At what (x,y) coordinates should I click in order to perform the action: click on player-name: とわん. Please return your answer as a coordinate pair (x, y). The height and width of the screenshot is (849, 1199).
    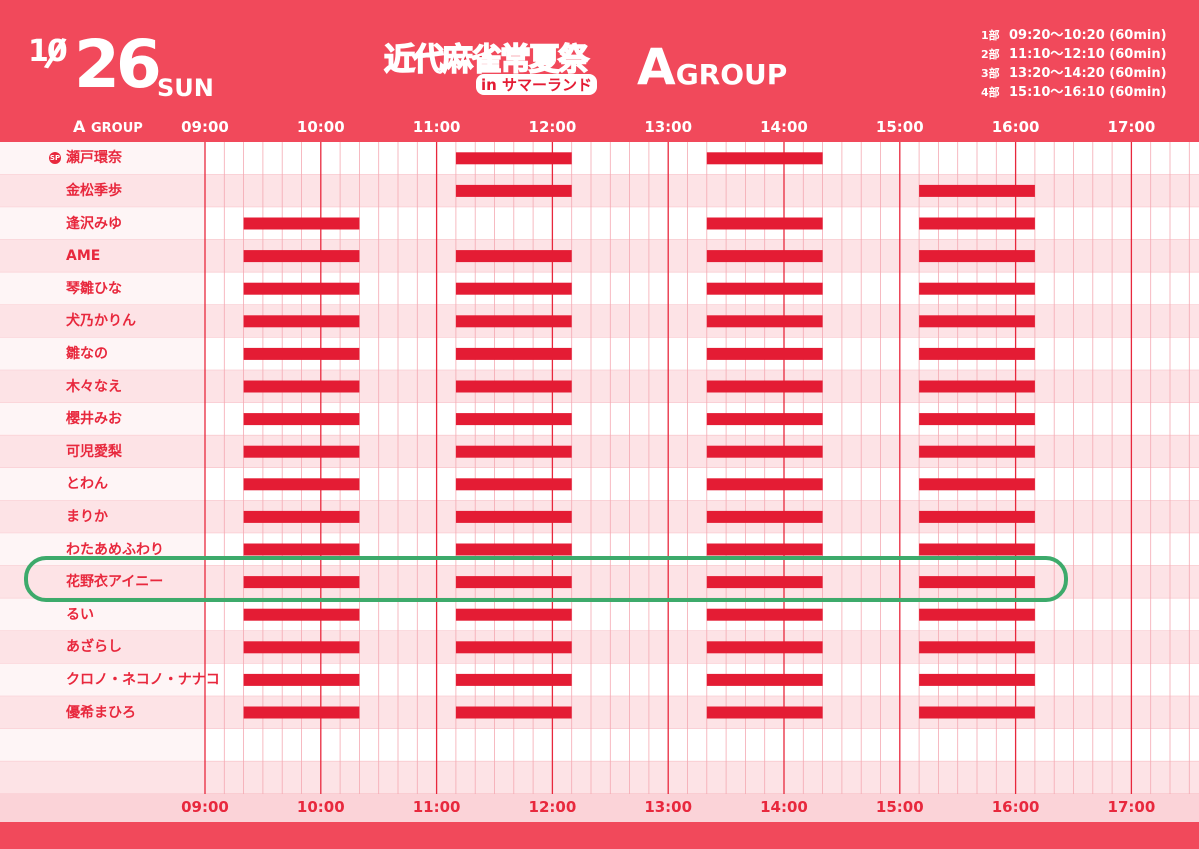
    Looking at the image, I should click on (87, 484).